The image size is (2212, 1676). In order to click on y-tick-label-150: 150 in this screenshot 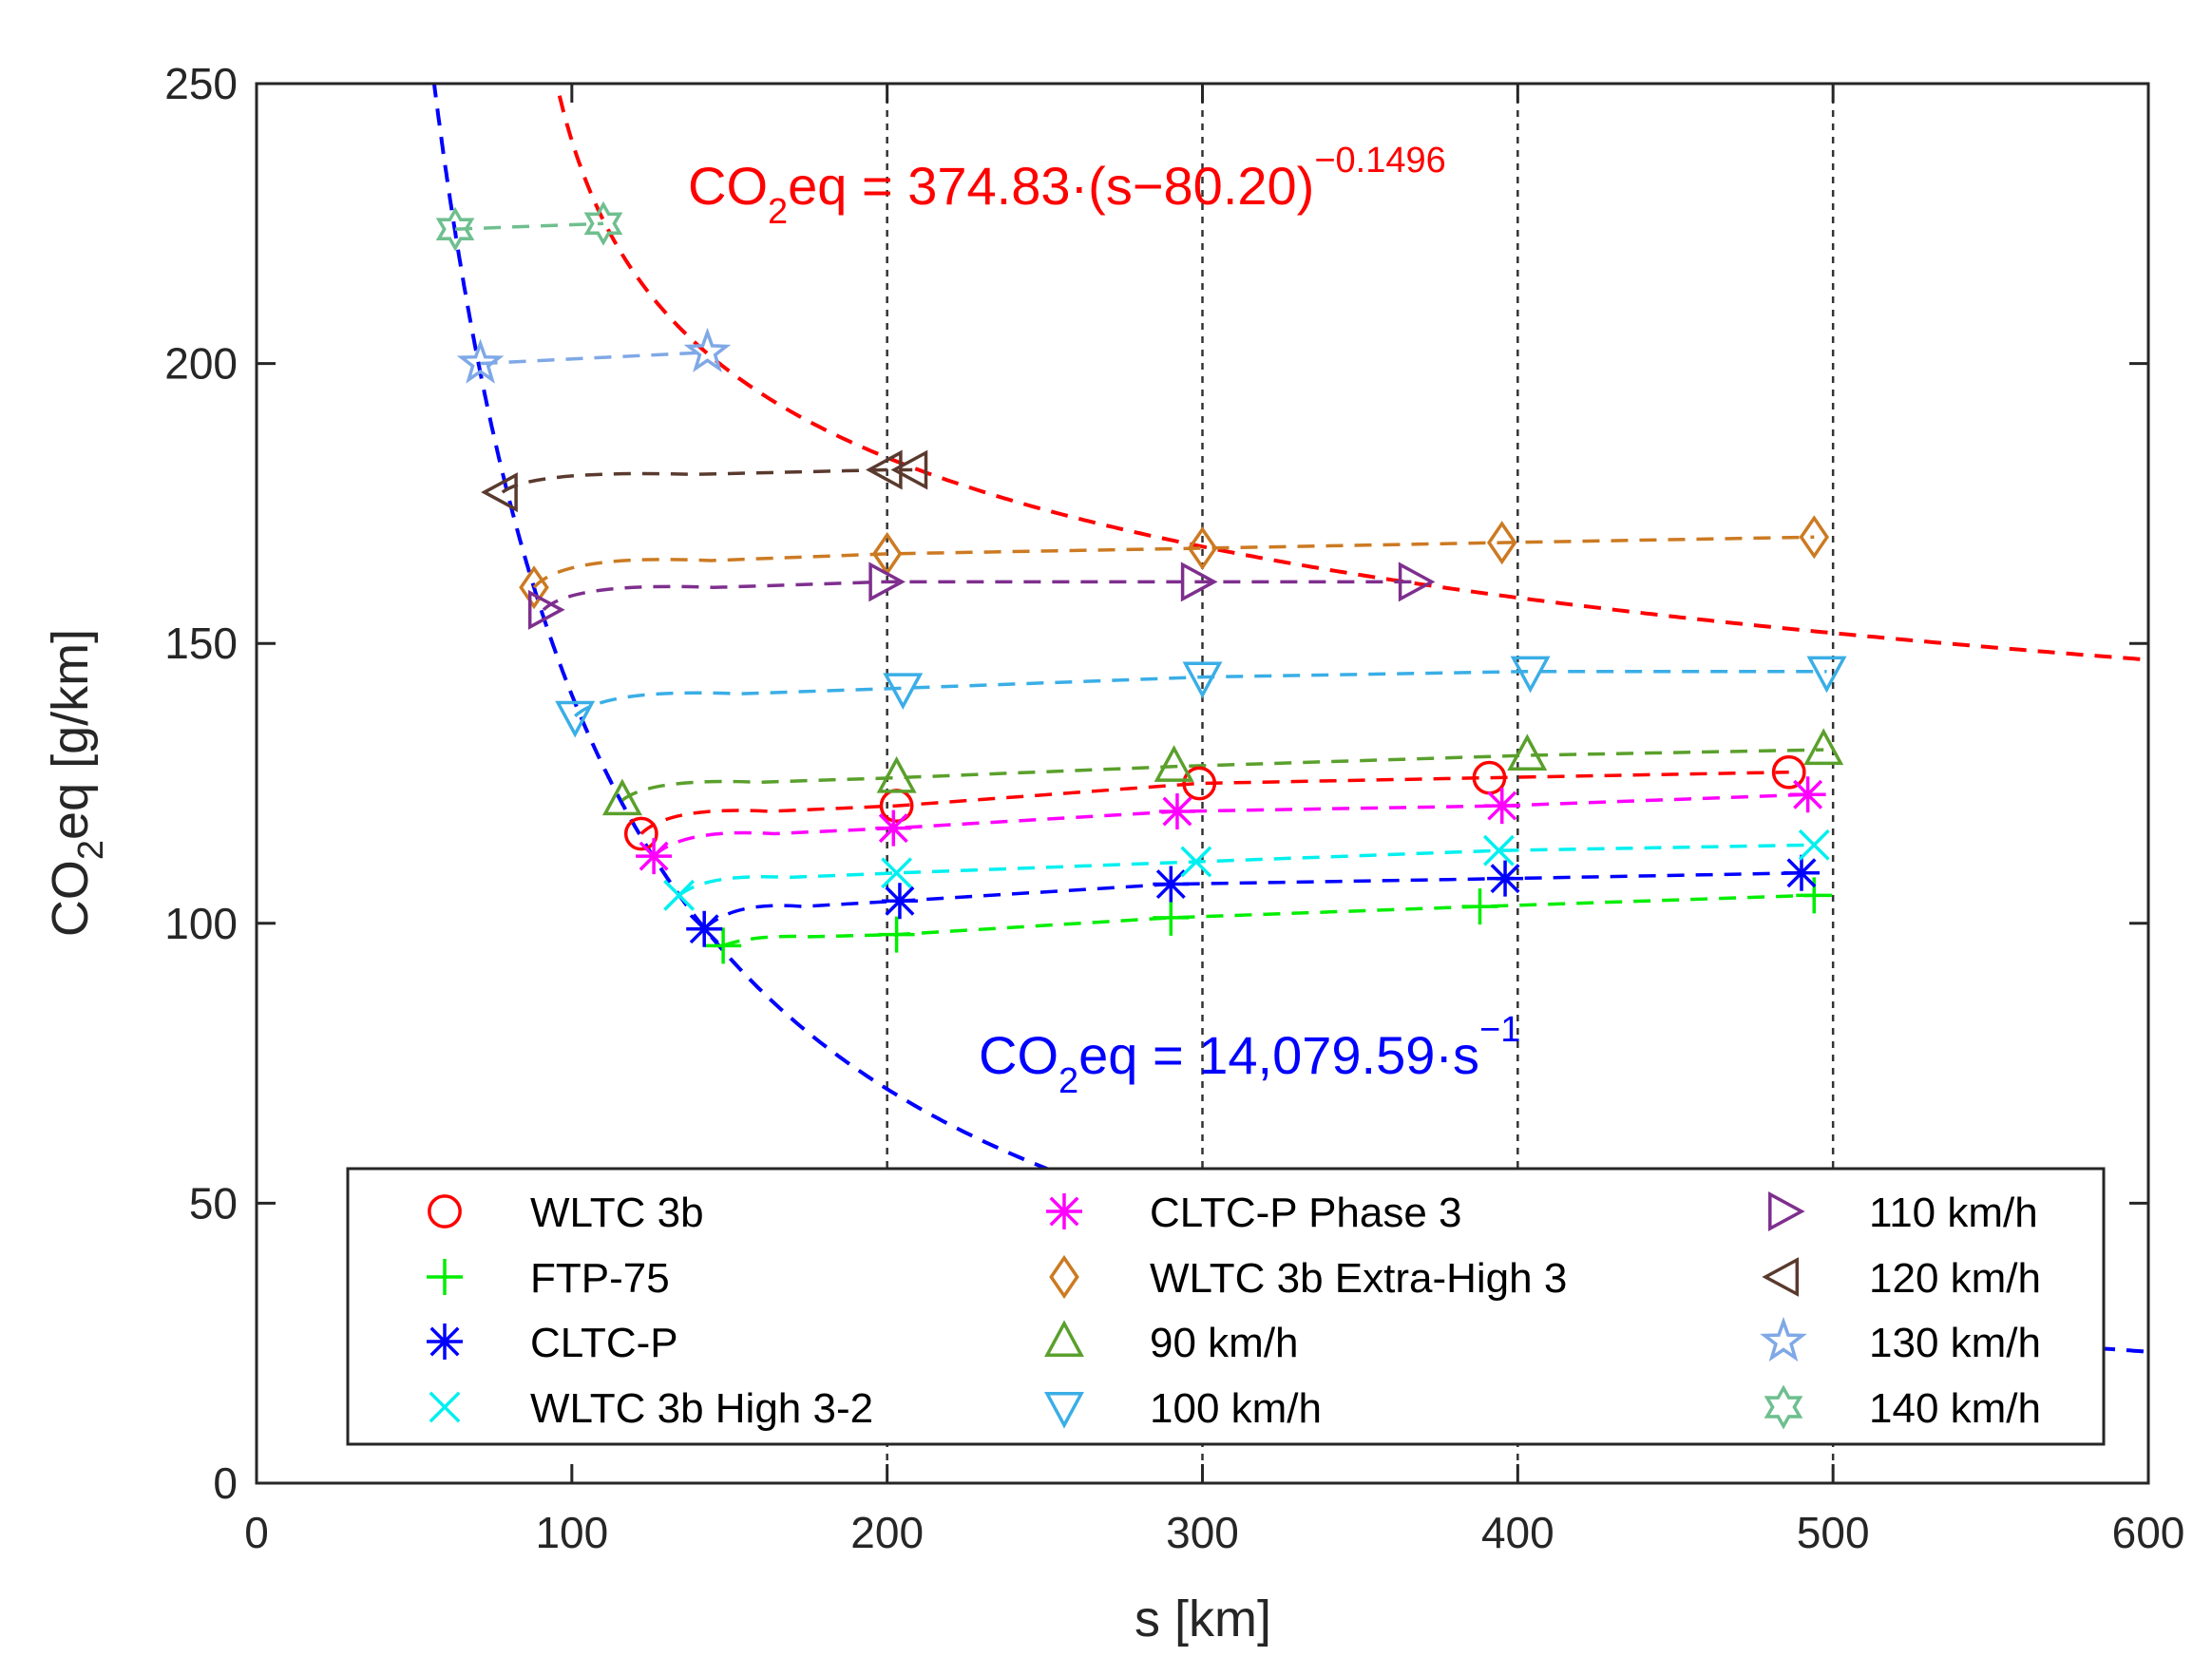, I will do `click(201, 643)`.